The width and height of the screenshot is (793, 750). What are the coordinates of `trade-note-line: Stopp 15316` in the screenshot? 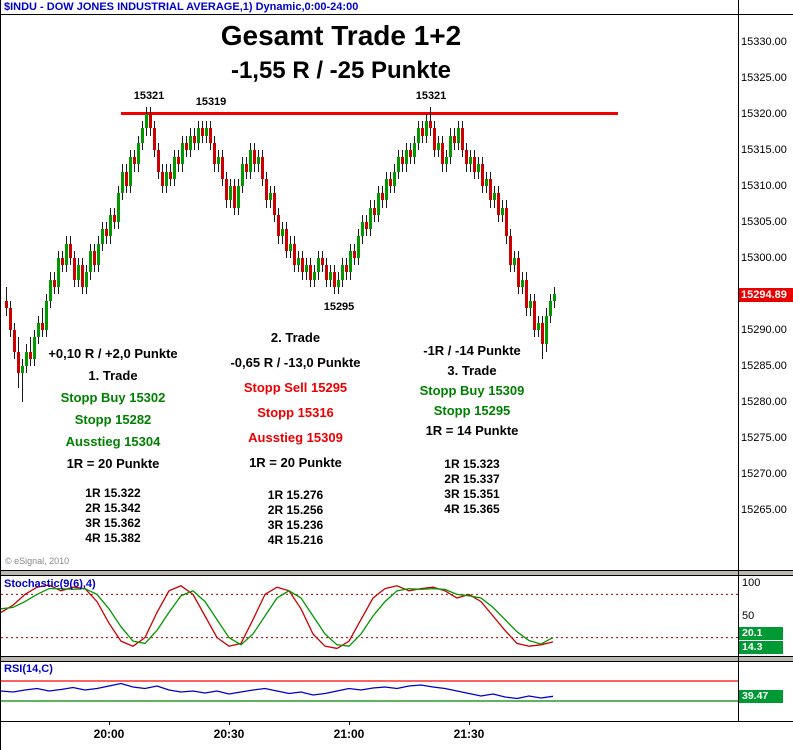 It's located at (295, 412).